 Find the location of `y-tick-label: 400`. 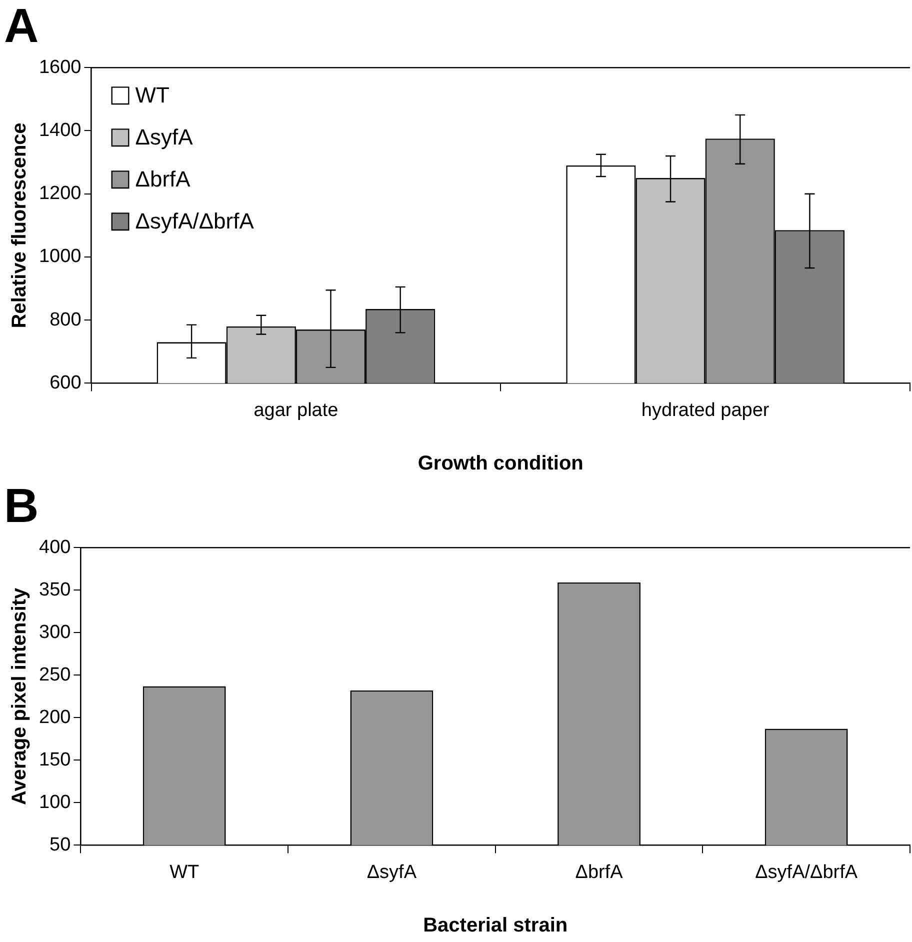

y-tick-label: 400 is located at coordinates (55, 547).